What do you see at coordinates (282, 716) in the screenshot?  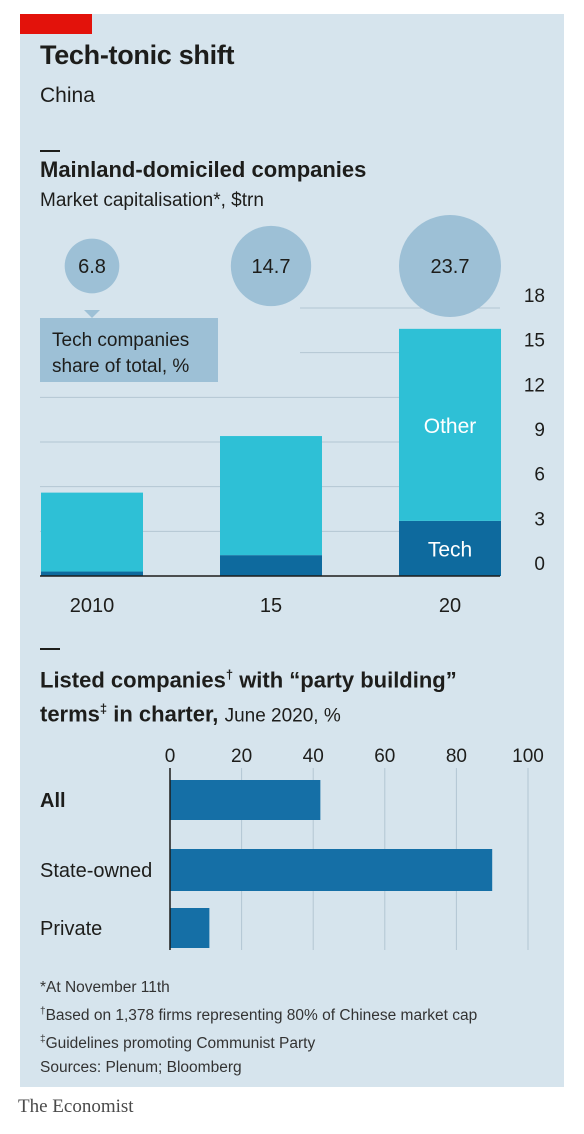 I see `party-building-note: June 2020, %` at bounding box center [282, 716].